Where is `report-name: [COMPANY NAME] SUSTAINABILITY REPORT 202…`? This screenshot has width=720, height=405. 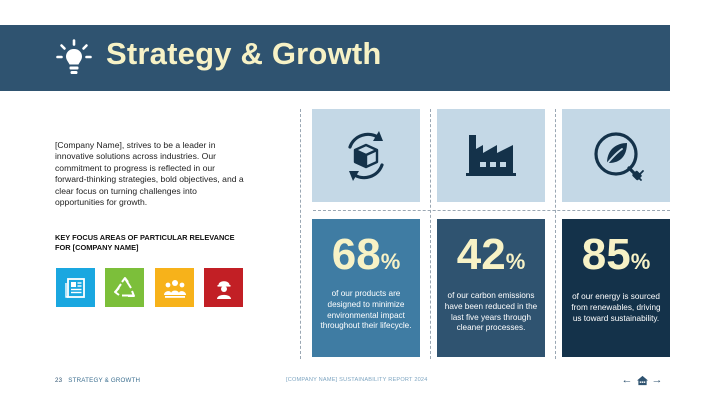 report-name: [COMPANY NAME] SUSTAINABILITY REPORT 202… is located at coordinates (357, 380).